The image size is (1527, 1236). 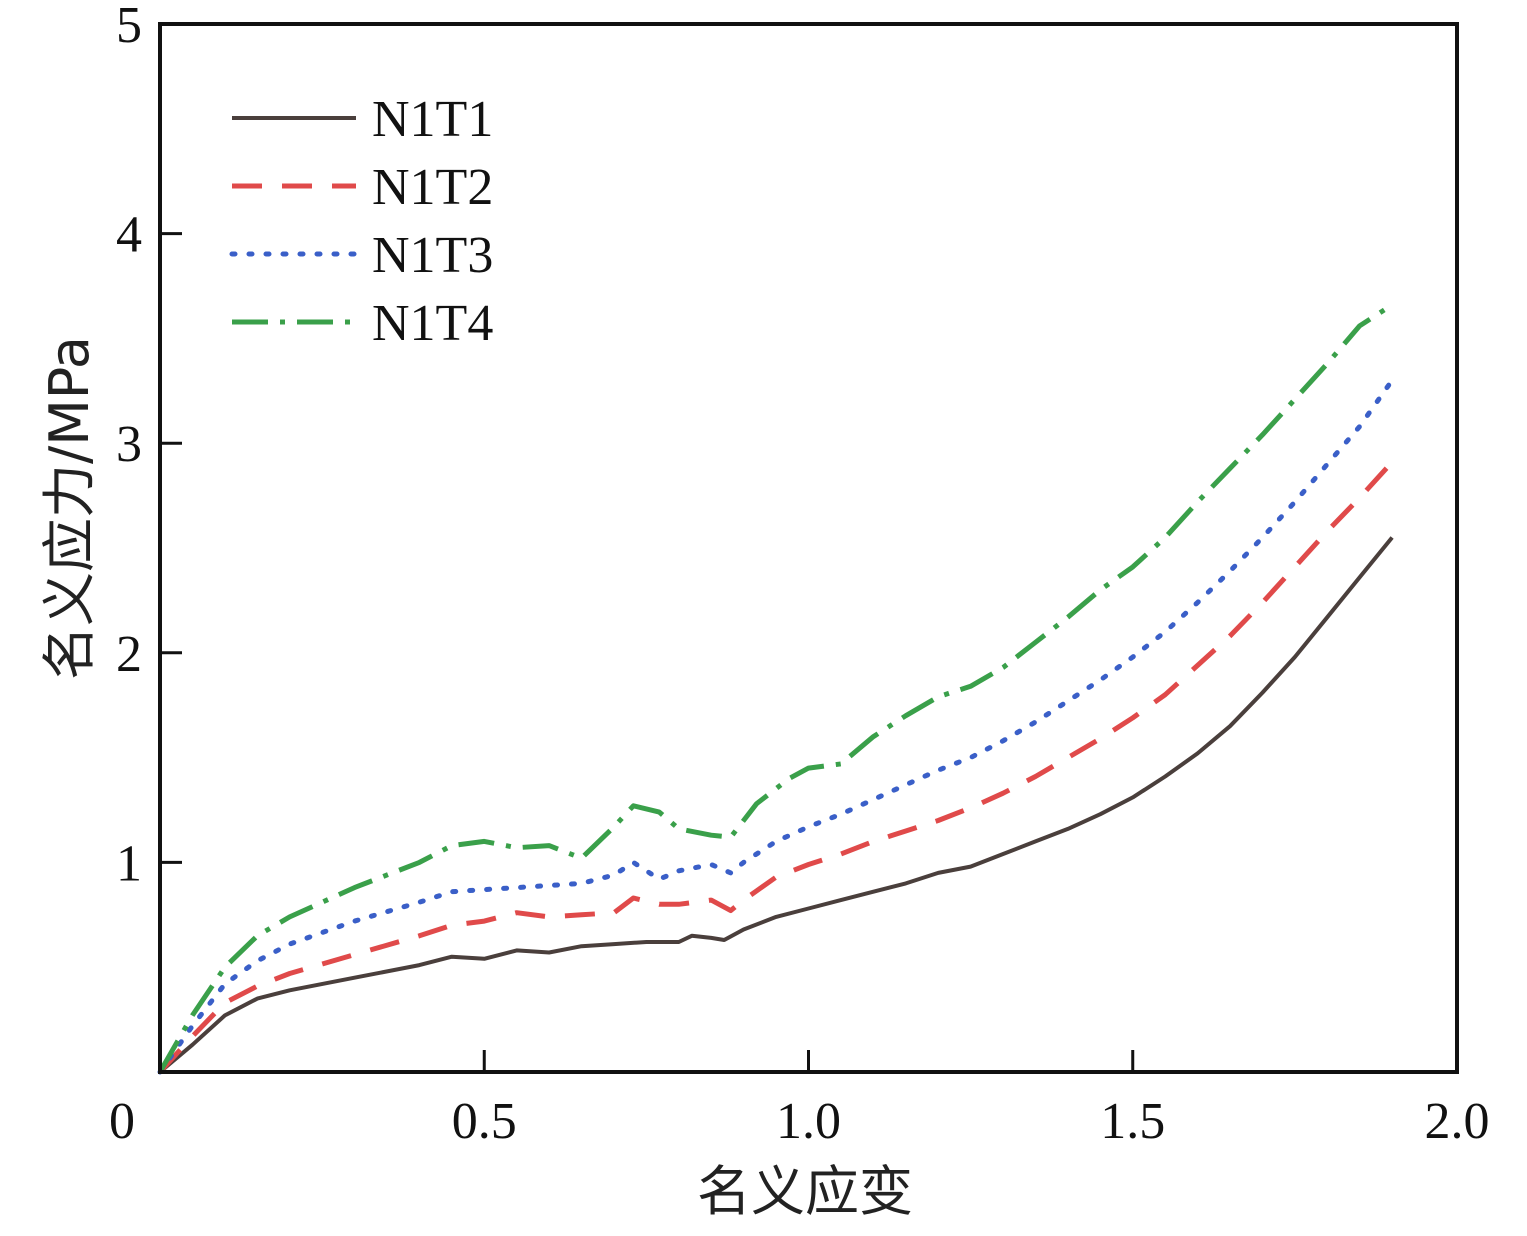 What do you see at coordinates (432, 323) in the screenshot?
I see `legend-label-n1t4: N1T4` at bounding box center [432, 323].